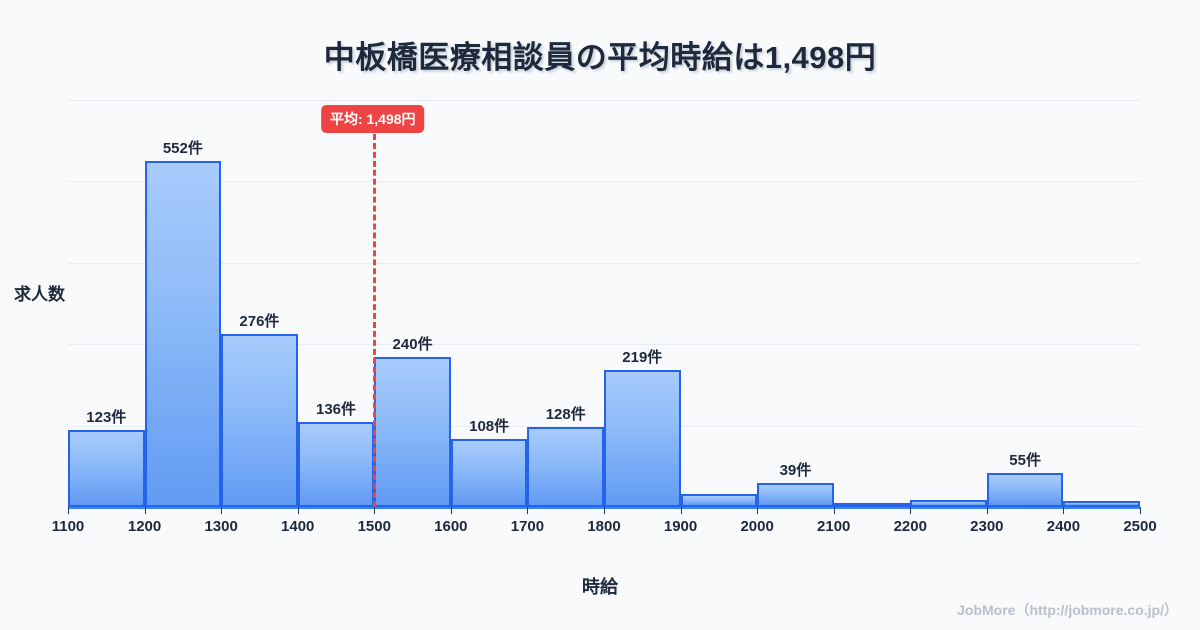 This screenshot has width=1200, height=630. What do you see at coordinates (182, 149) in the screenshot?
I see `bar-value-label: 552件` at bounding box center [182, 149].